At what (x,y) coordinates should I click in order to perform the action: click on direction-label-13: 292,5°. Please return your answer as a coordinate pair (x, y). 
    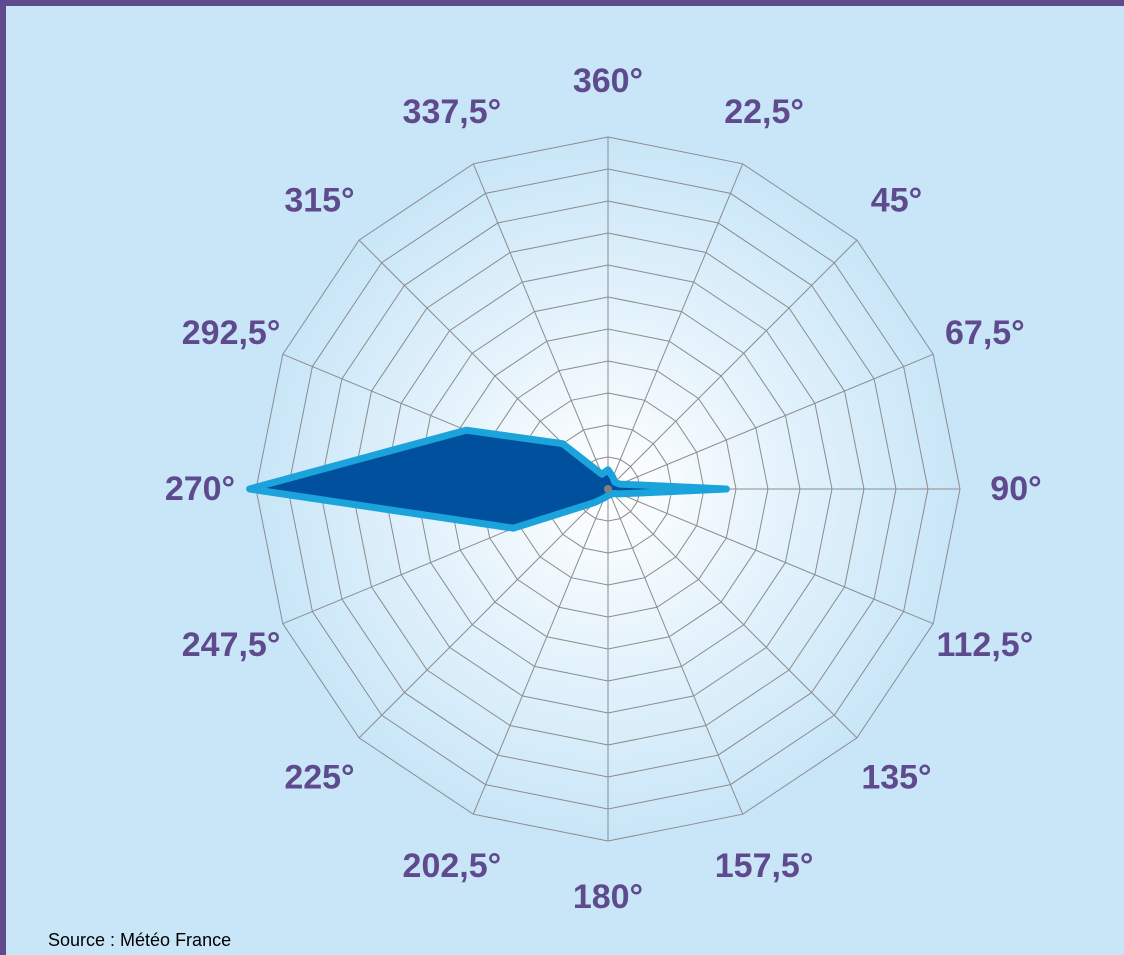
    Looking at the image, I should click on (231, 333).